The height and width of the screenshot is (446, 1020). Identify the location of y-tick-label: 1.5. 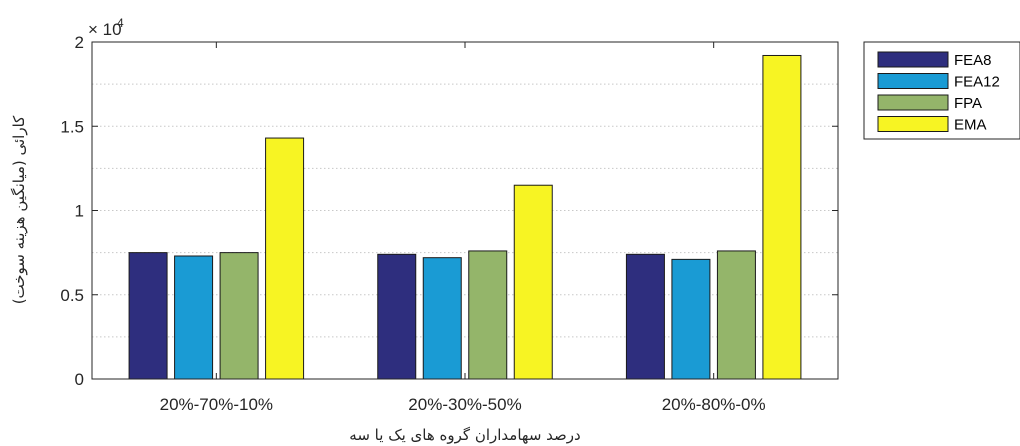
(72, 126).